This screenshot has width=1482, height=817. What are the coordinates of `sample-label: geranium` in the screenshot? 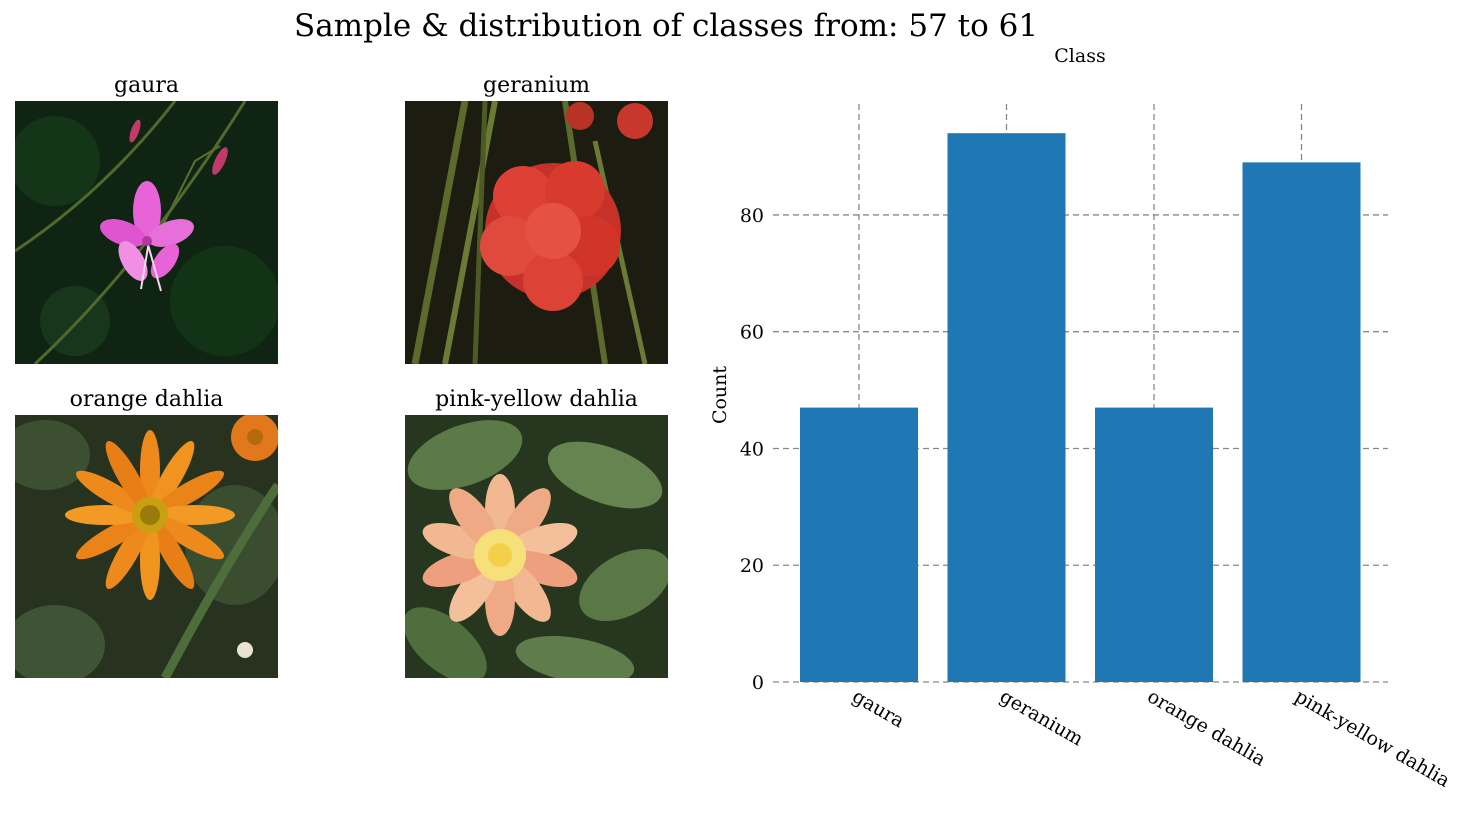 It's located at (536, 85).